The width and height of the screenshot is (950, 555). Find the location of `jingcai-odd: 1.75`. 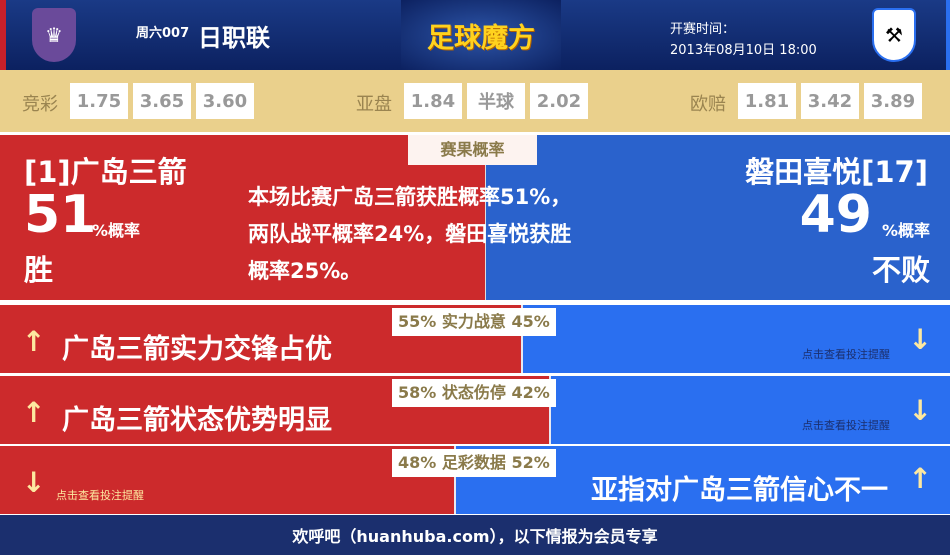

jingcai-odd: 1.75 is located at coordinates (99, 101).